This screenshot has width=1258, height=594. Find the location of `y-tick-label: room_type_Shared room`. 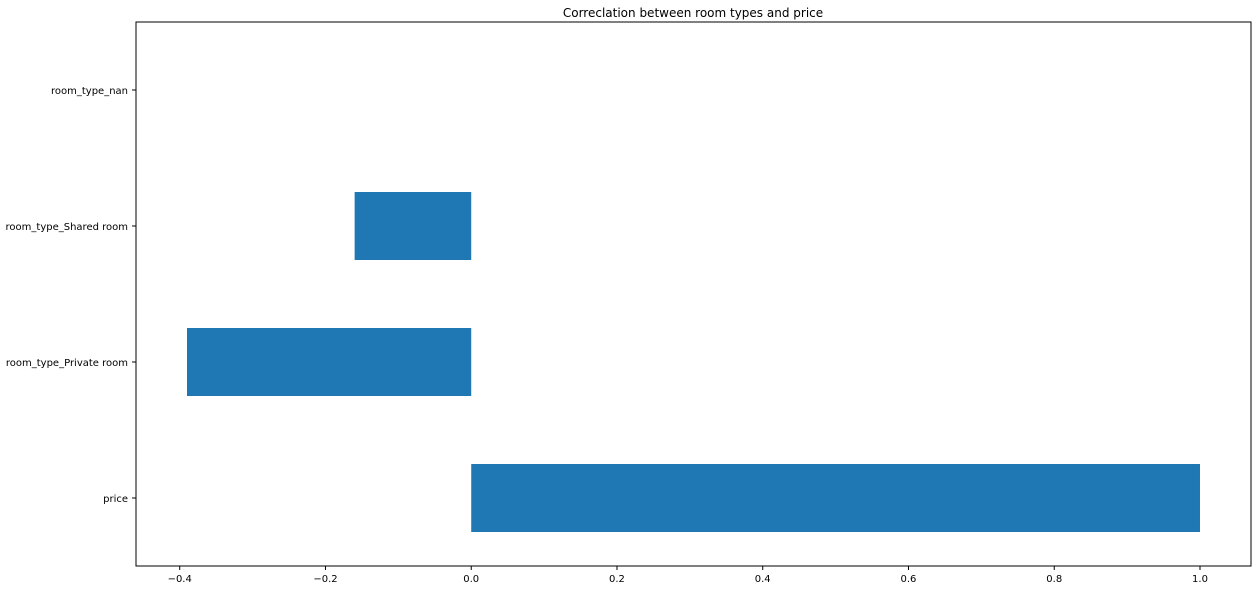

y-tick-label: room_type_Shared room is located at coordinates (67, 227).